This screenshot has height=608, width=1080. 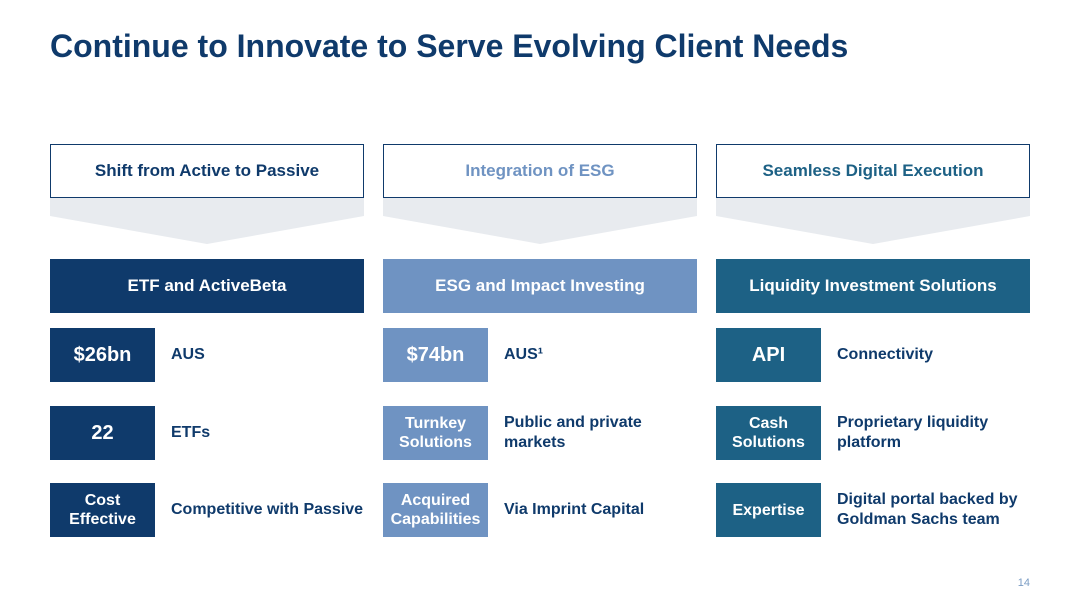 What do you see at coordinates (768, 433) in the screenshot?
I see `metric-tile: Cash Solutions` at bounding box center [768, 433].